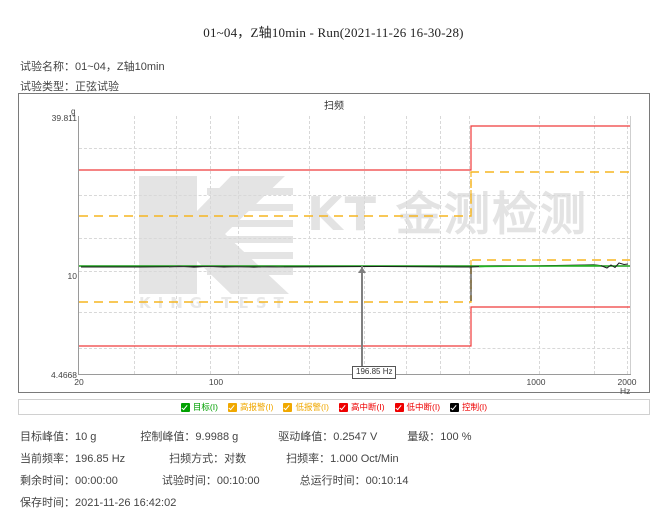 This screenshot has height=510, width=667. What do you see at coordinates (96, 481) in the screenshot?
I see `remain-time-value: 00:00:00` at bounding box center [96, 481].